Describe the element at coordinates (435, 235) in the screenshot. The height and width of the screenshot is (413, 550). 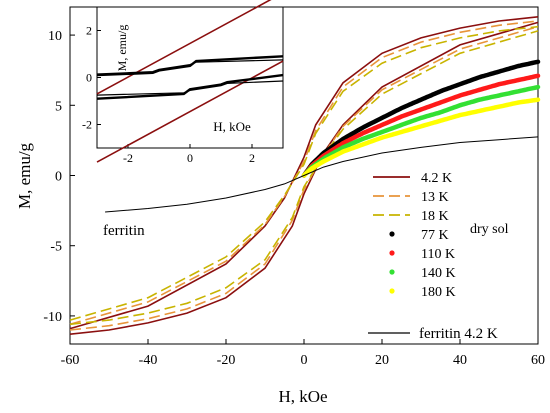
I see `legend-label-77-k: 77 K` at that location.